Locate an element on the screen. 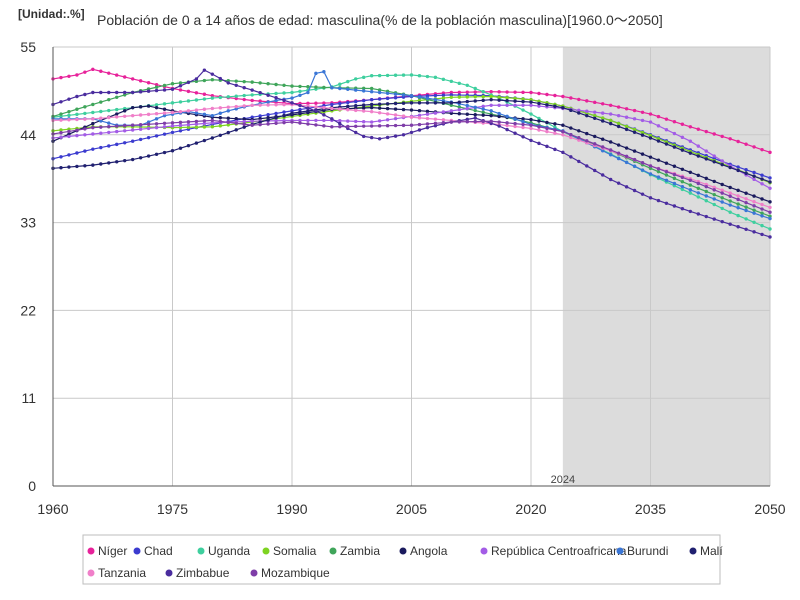 This screenshot has height=600, width=800. y-tick-label: 22 is located at coordinates (28, 310).